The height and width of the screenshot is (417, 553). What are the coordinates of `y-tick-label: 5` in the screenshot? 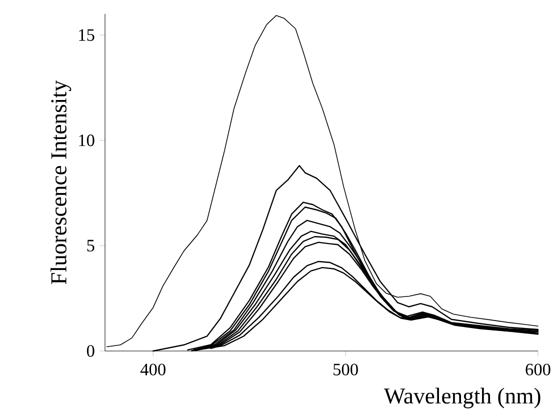 It's located at (90, 246).